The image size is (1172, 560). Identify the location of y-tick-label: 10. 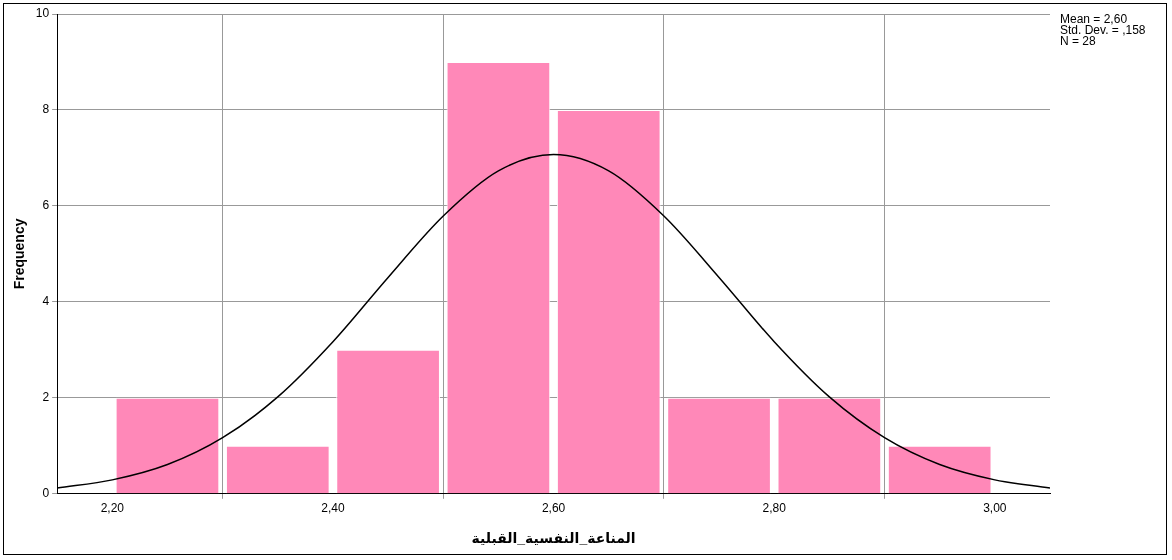
(42, 13).